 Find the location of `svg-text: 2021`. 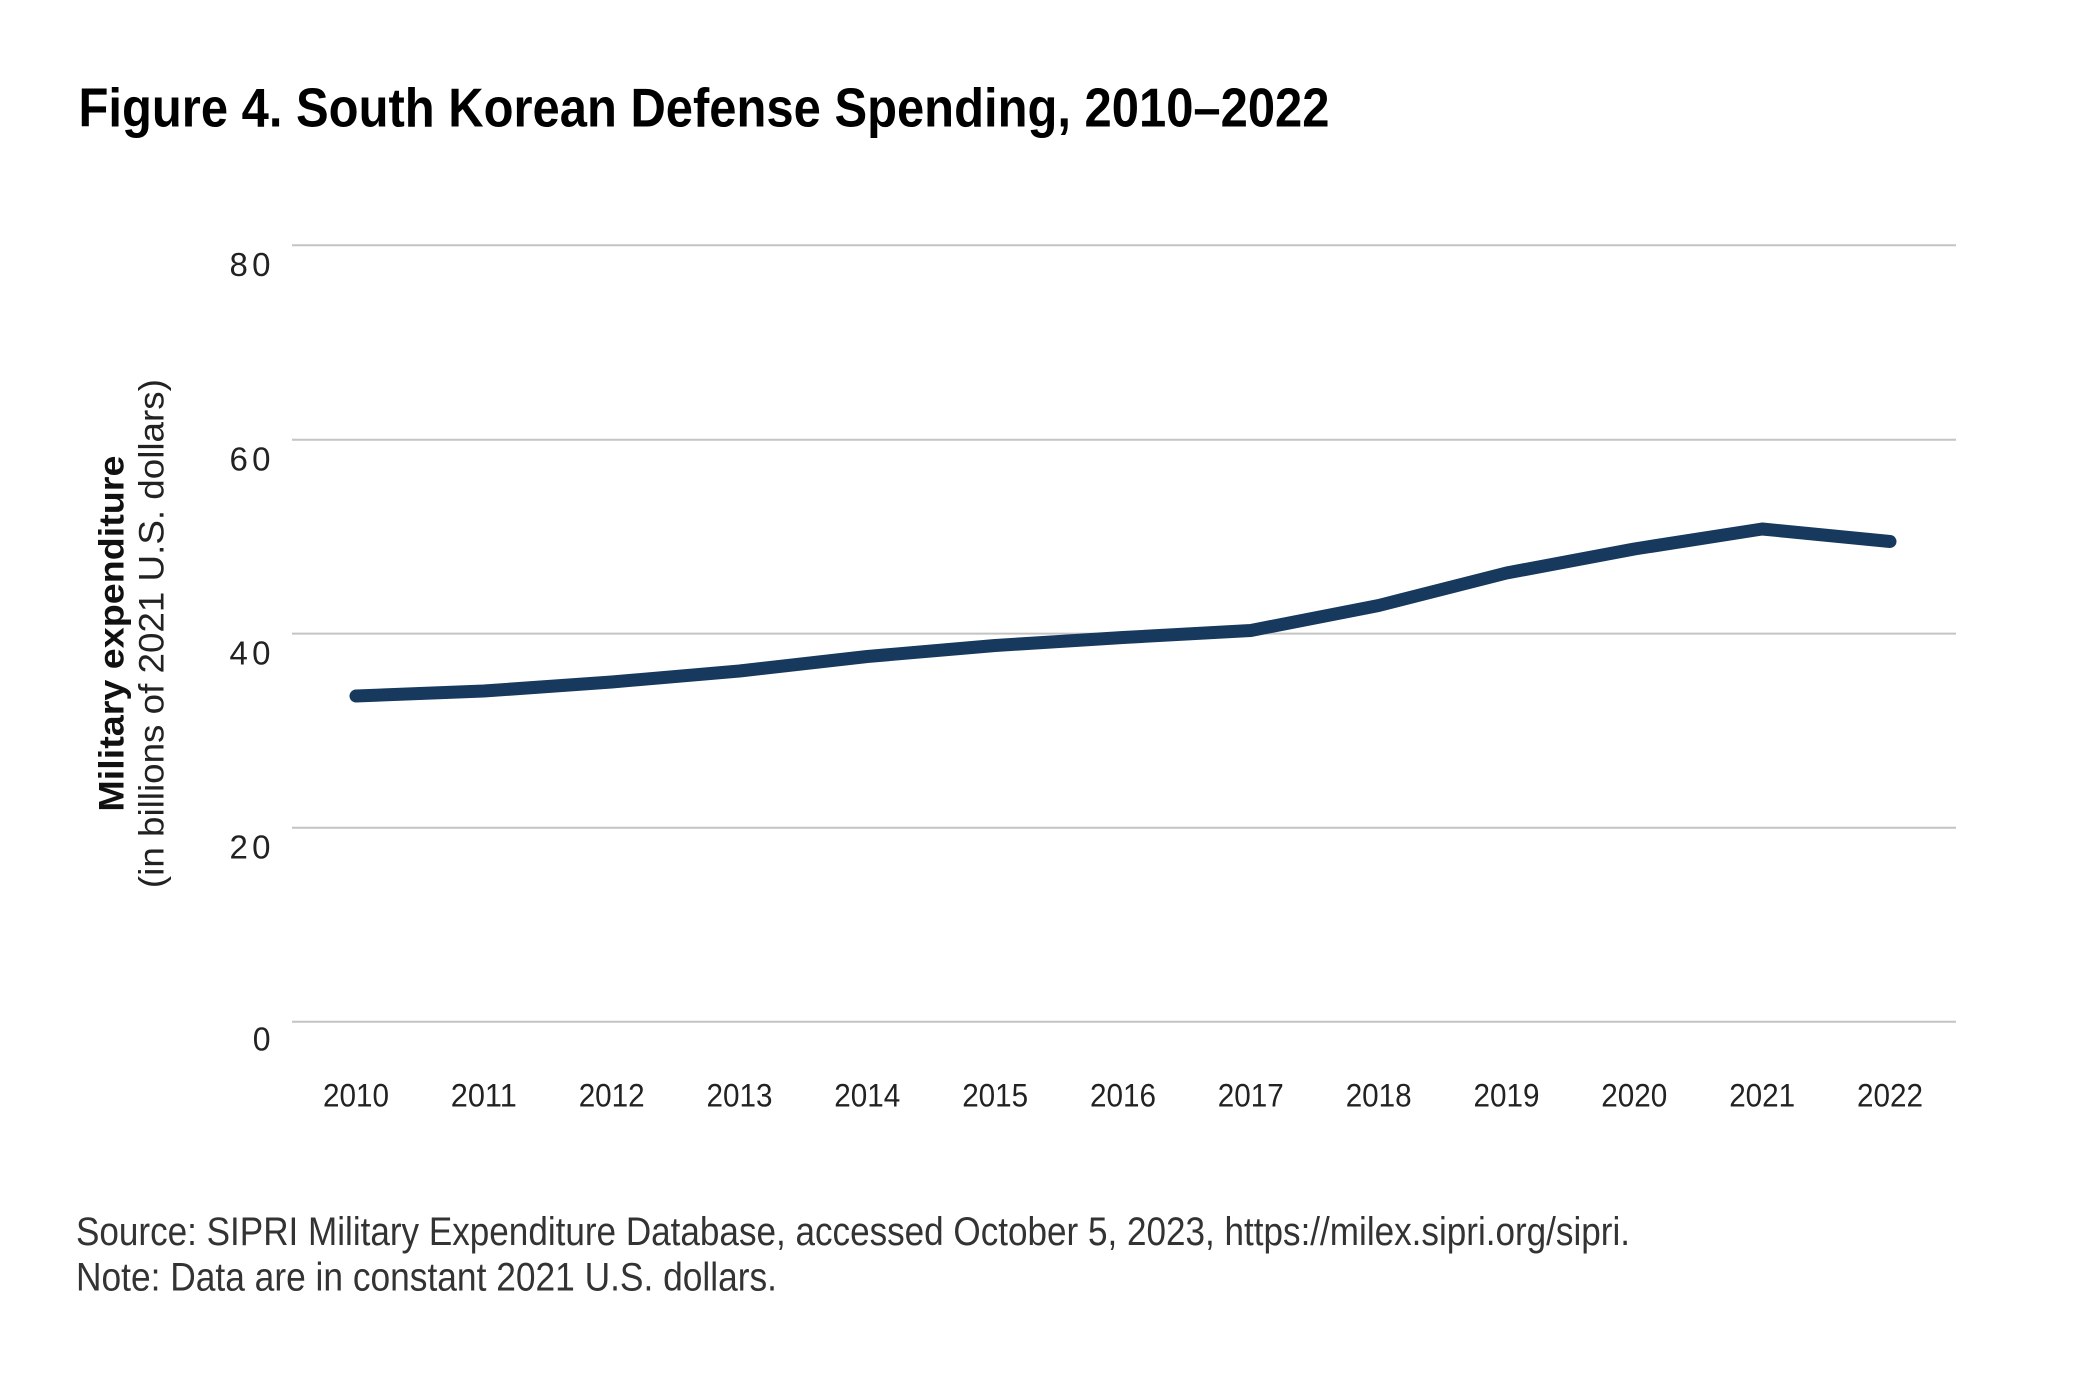

svg-text: 2021 is located at coordinates (1762, 1096).